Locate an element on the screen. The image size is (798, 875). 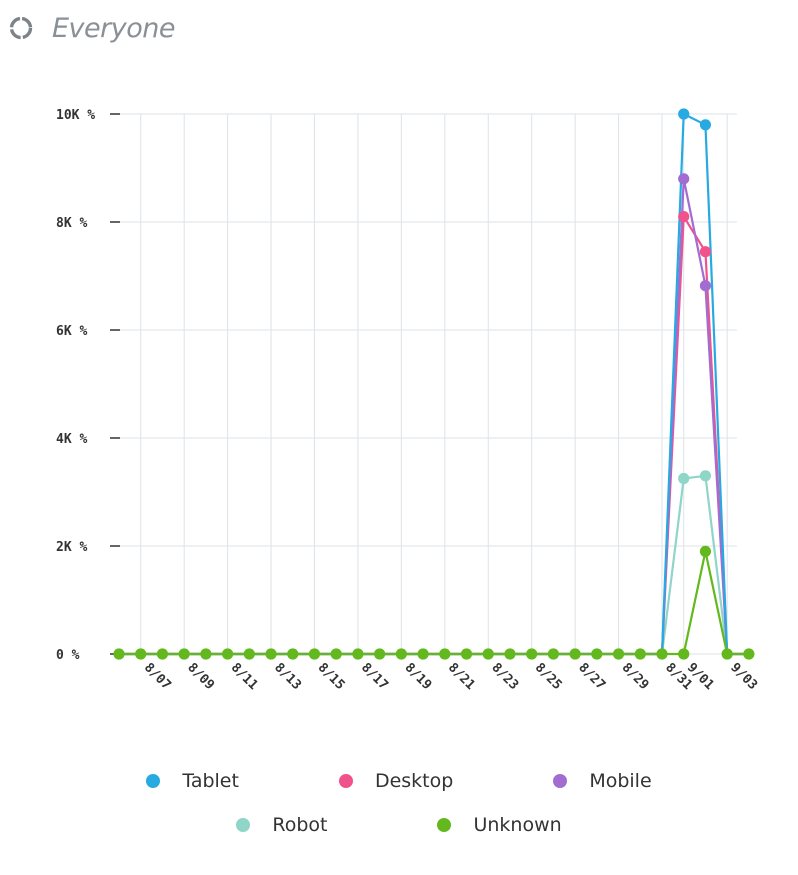
x-tick-label: 8/07 is located at coordinates (157, 676).